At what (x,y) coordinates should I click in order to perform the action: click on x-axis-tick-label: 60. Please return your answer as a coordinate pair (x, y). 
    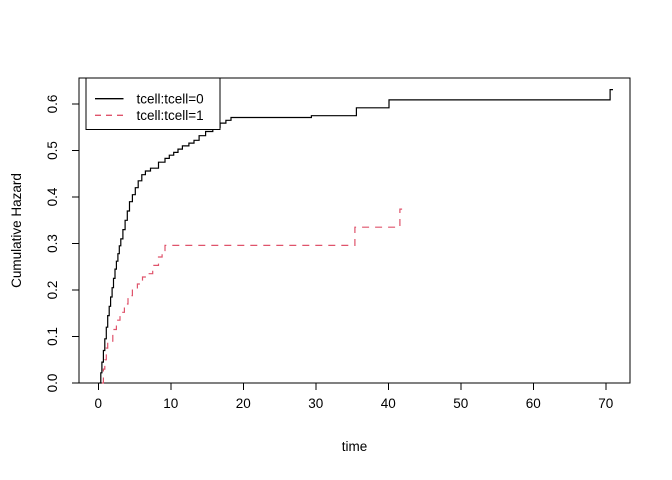
    Looking at the image, I should click on (533, 403).